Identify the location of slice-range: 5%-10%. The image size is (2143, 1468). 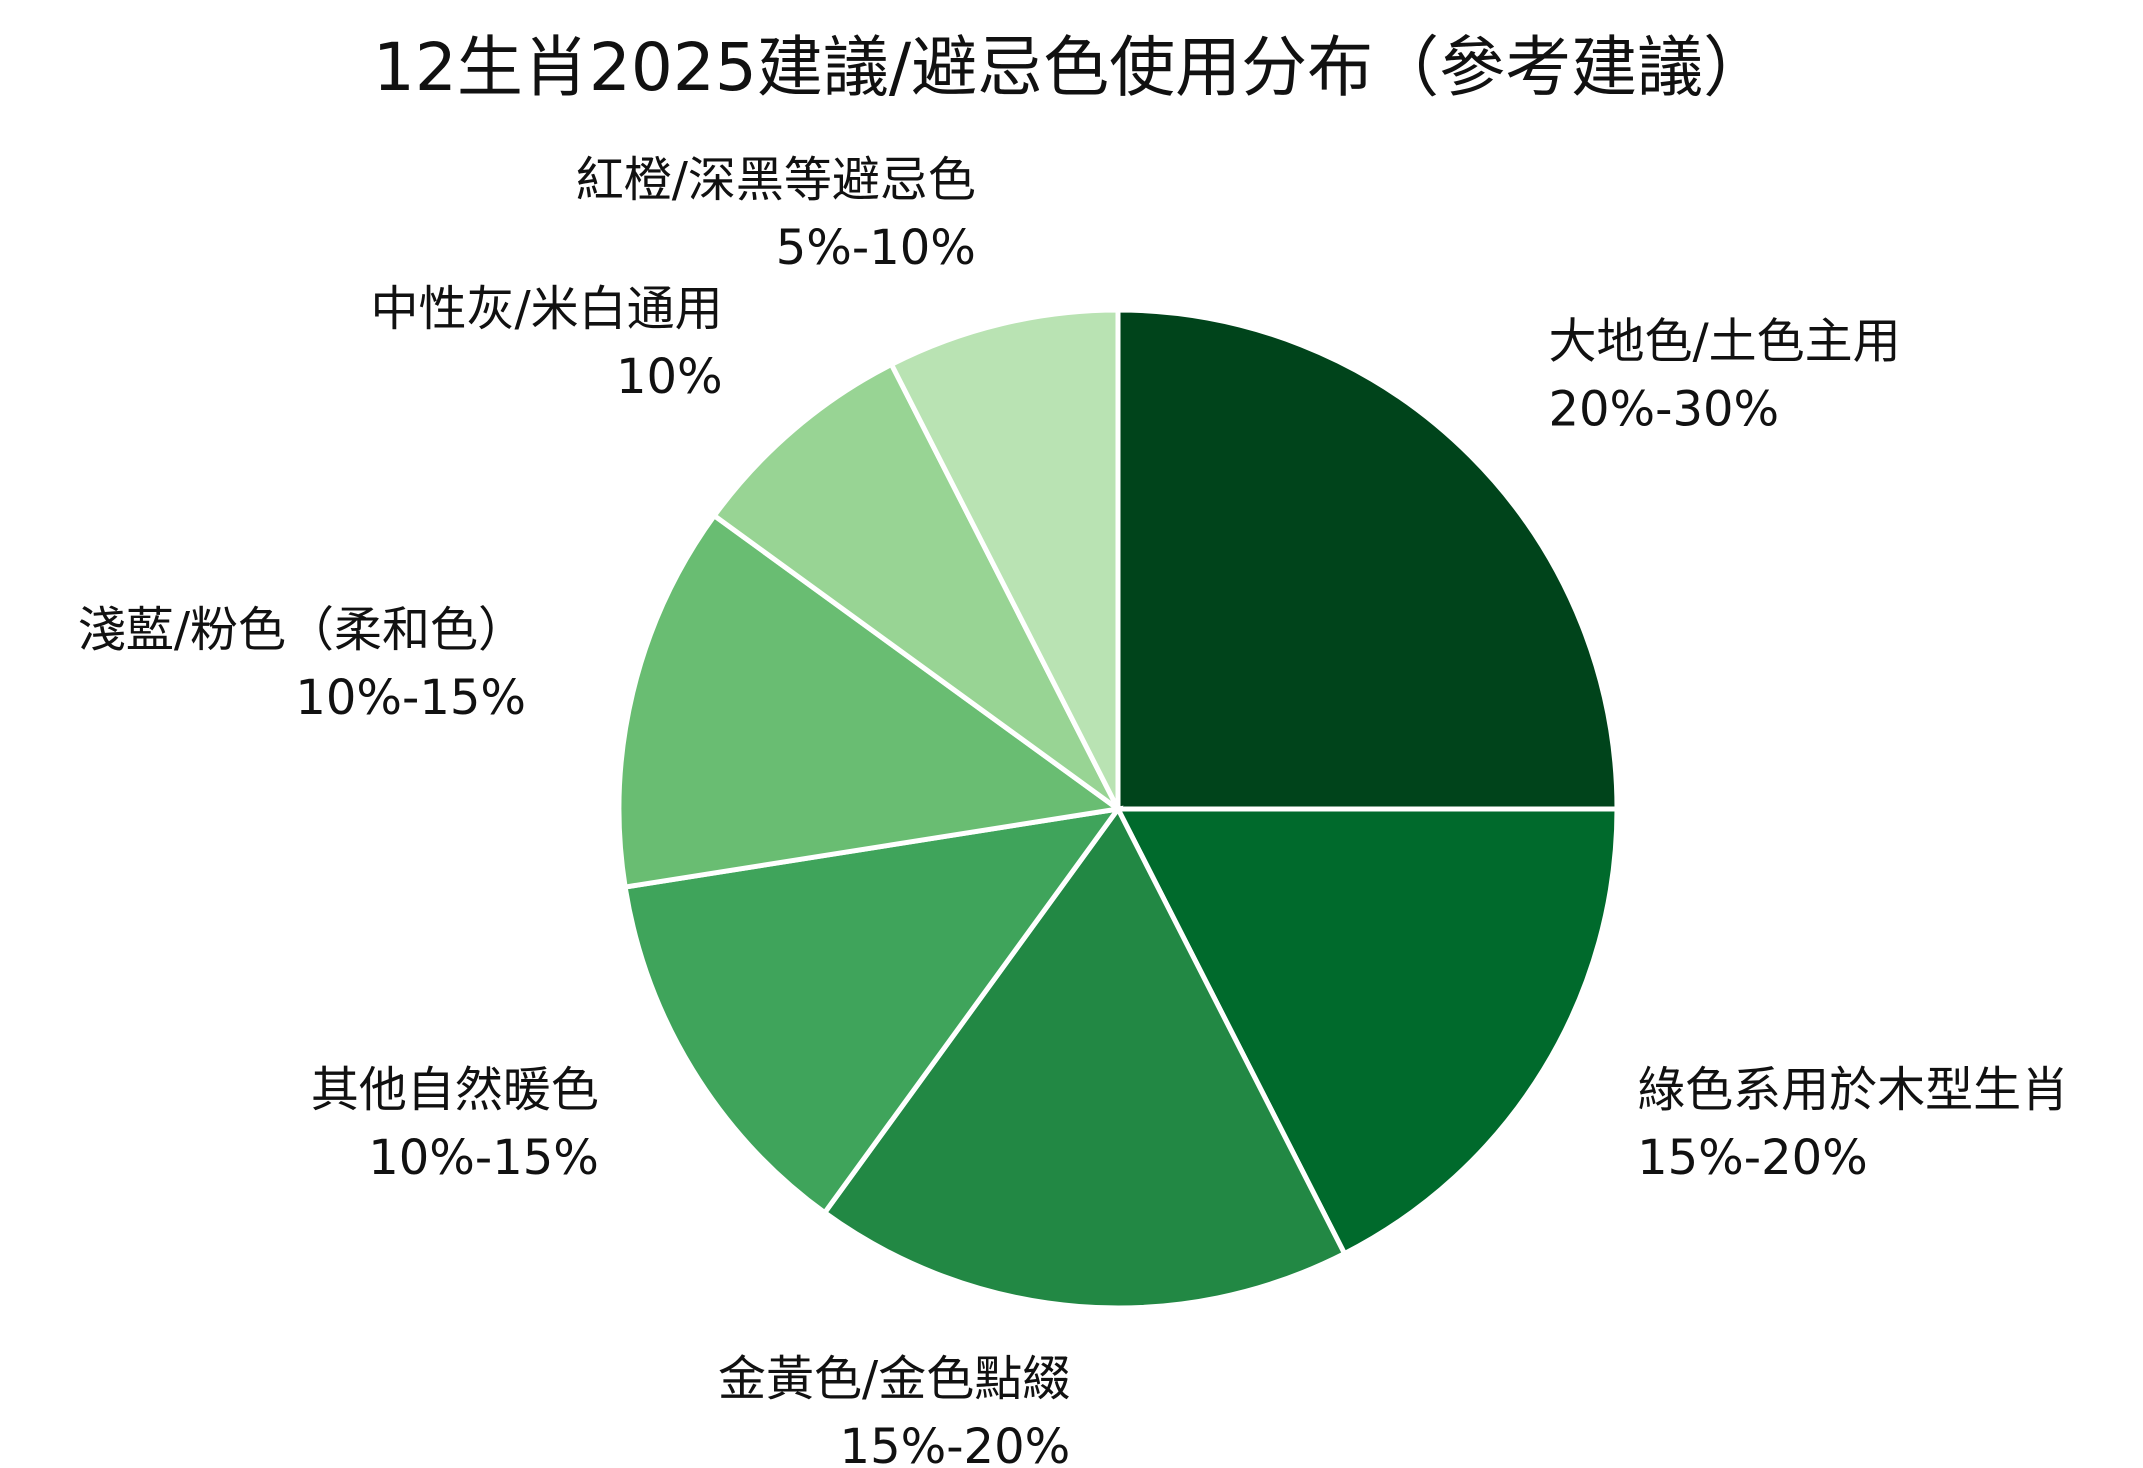
(876, 248).